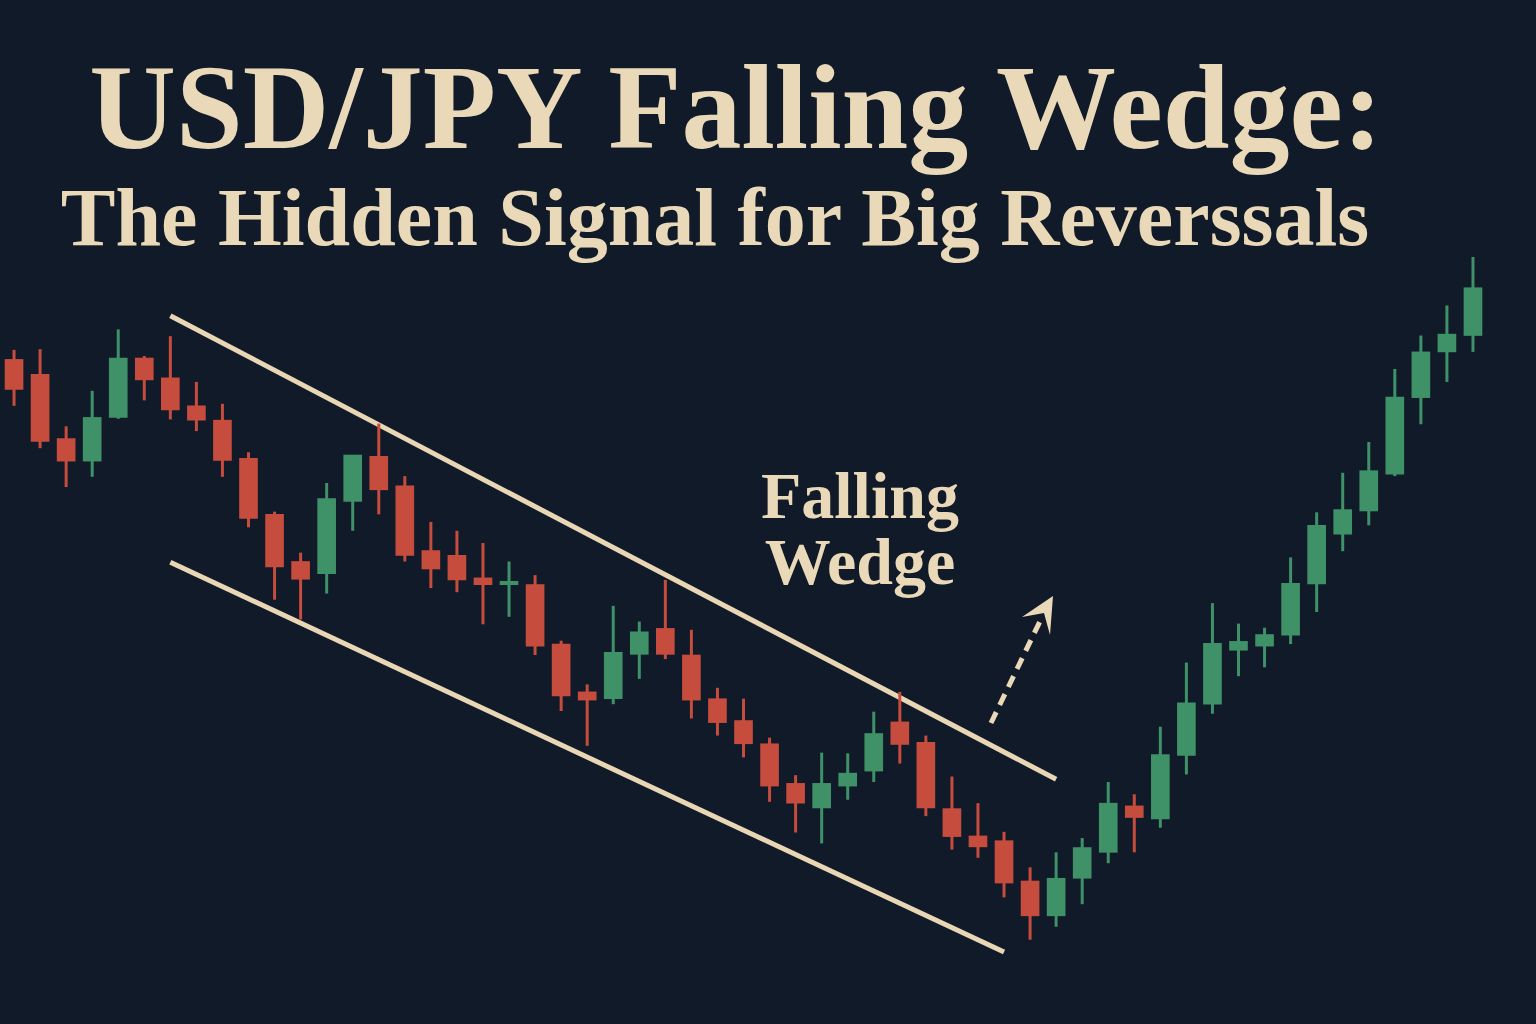 The image size is (1536, 1024). What do you see at coordinates (859, 528) in the screenshot?
I see `annotation: Falling Wedge` at bounding box center [859, 528].